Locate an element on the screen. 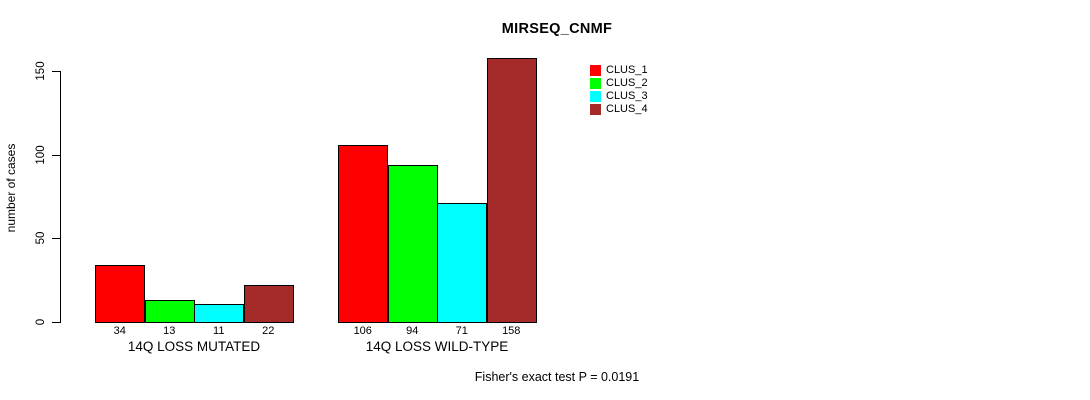 The image size is (1090, 400). y-axis-title: number of cases is located at coordinates (11, 188).